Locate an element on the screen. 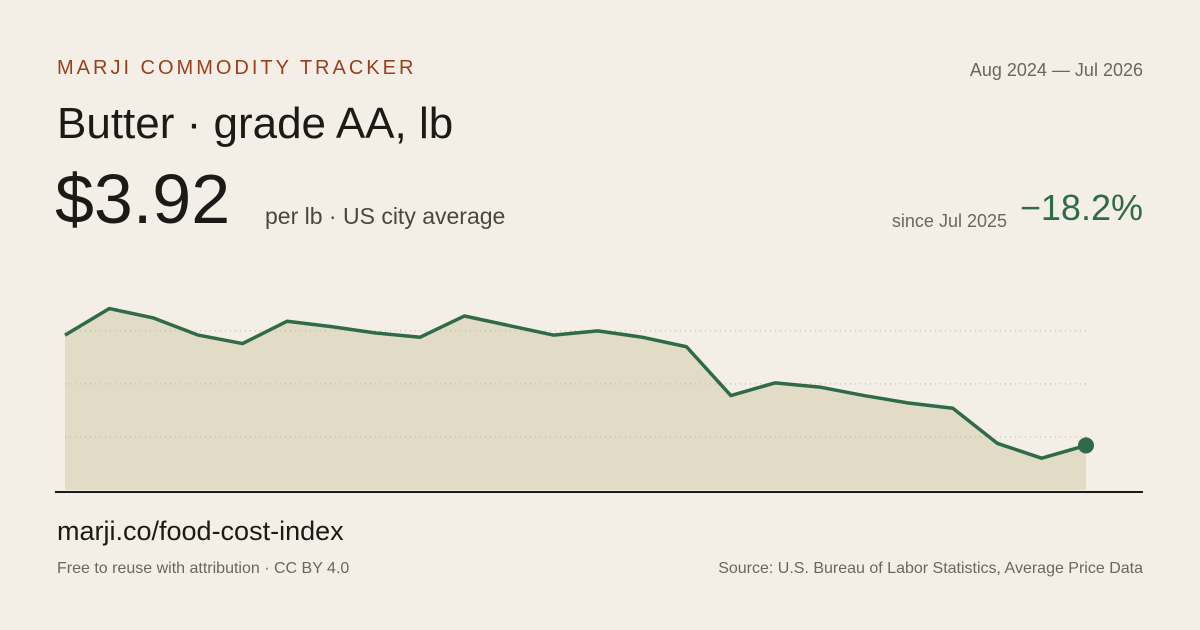  change: −18.2% is located at coordinates (1081, 207).